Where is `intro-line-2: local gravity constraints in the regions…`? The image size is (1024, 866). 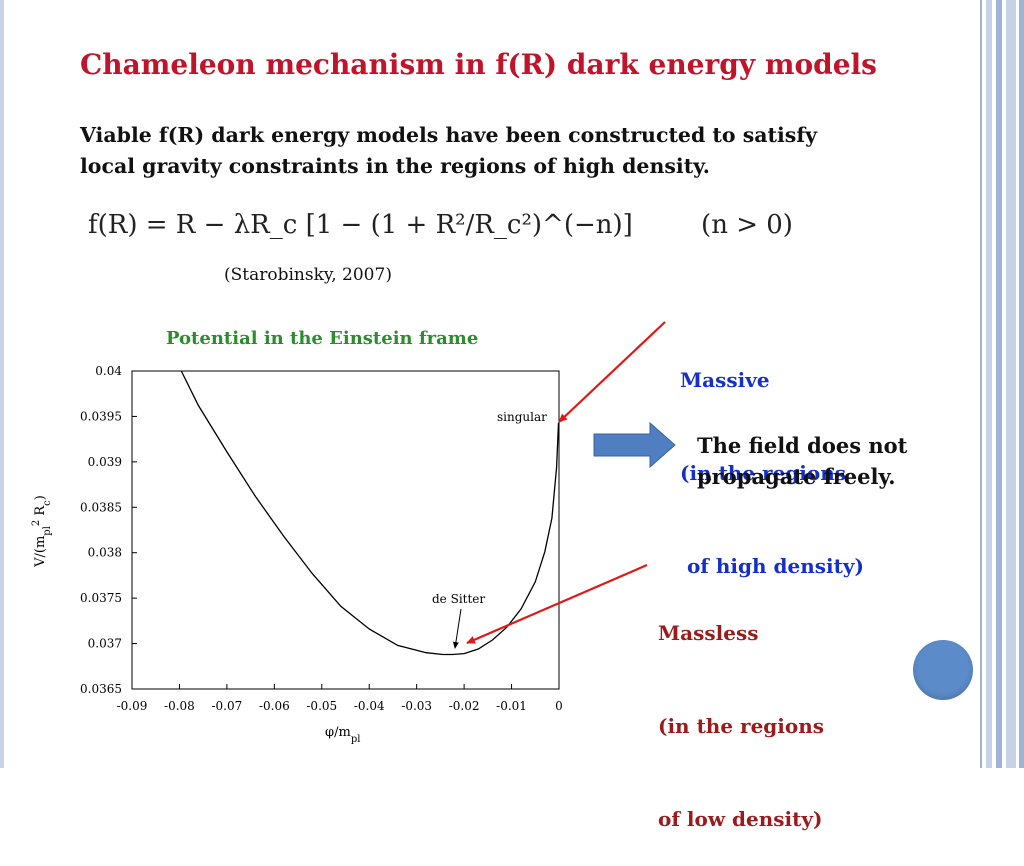
intro-line-2: local gravity constraints in the regions… is located at coordinates (395, 166).